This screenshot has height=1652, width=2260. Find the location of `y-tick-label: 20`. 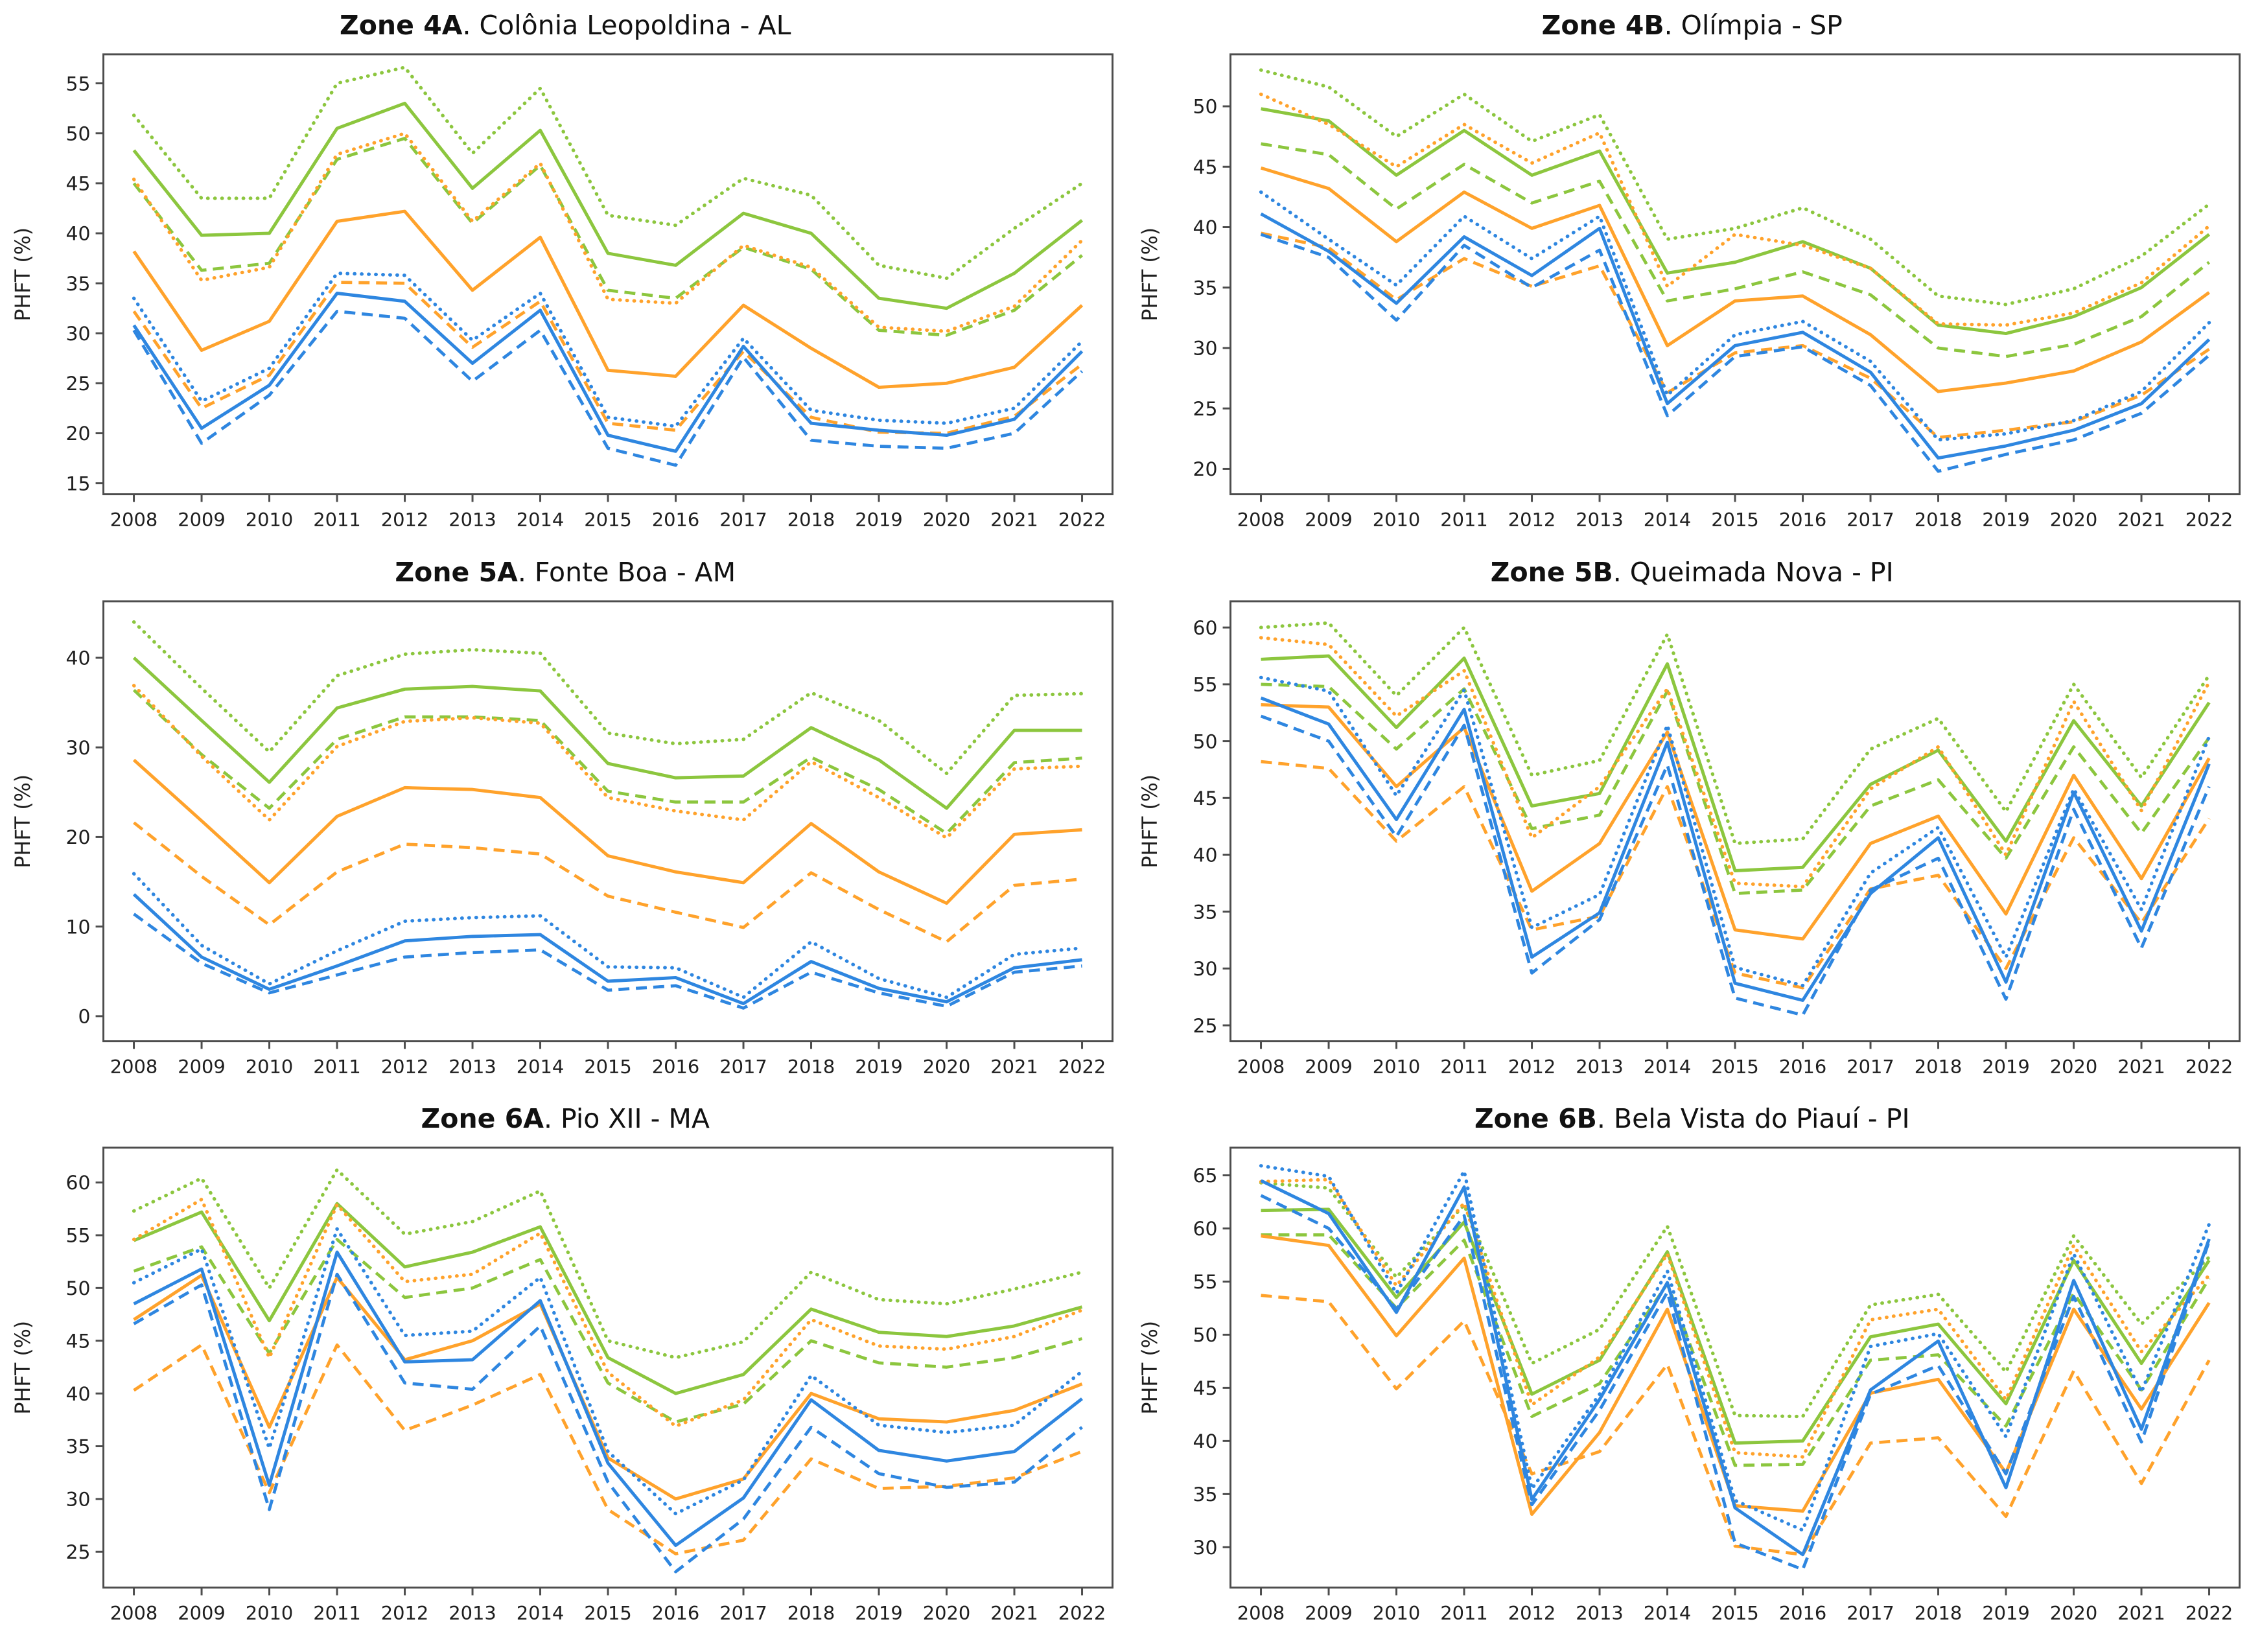

y-tick-label: 20 is located at coordinates (78, 434).